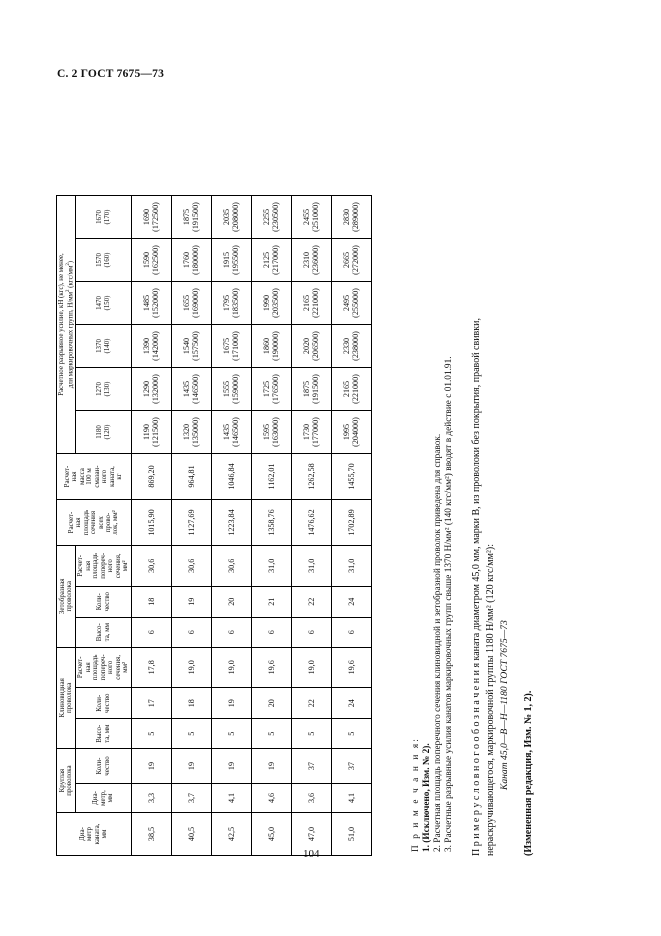 This screenshot has height=936, width=661. What do you see at coordinates (227, 217) in the screenshot?
I see `force-n: 2035` at bounding box center [227, 217].